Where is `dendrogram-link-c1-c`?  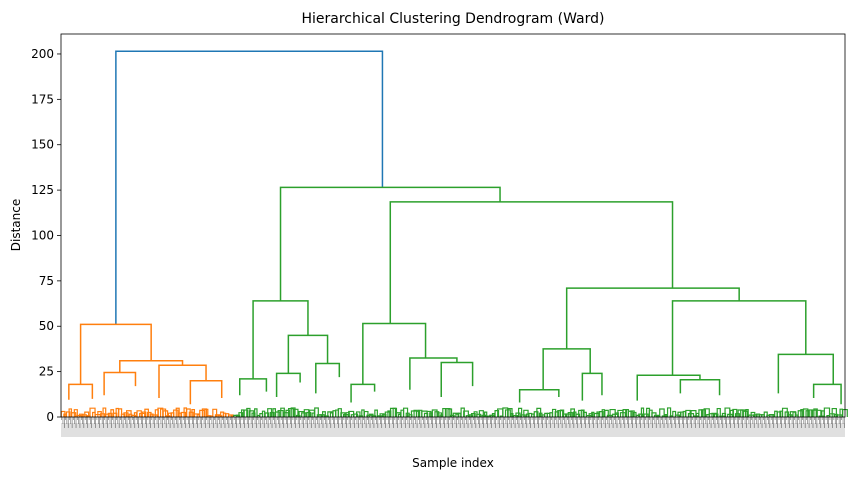
dendrogram-link-c1-c is located at coordinates (151, 366).